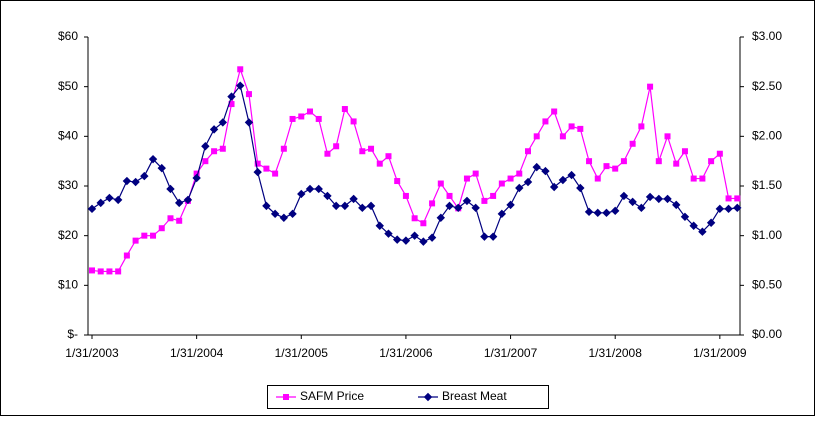  Describe the element at coordinates (767, 334) in the screenshot. I see `y2-tick-label: $0.00` at that location.